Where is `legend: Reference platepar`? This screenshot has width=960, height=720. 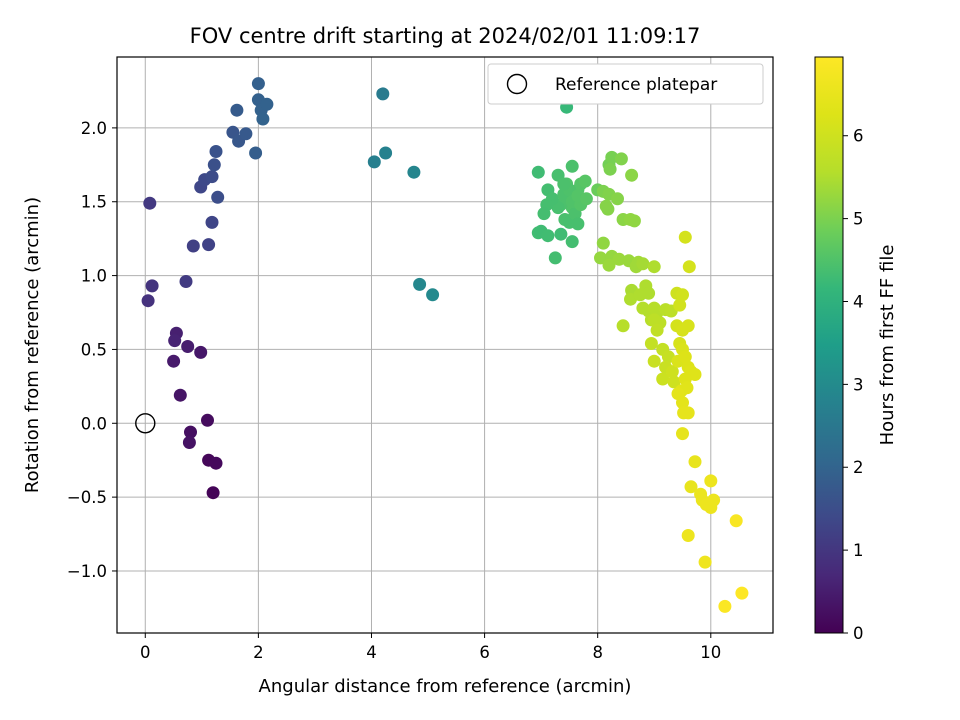 legend: Reference platepar is located at coordinates (625, 84).